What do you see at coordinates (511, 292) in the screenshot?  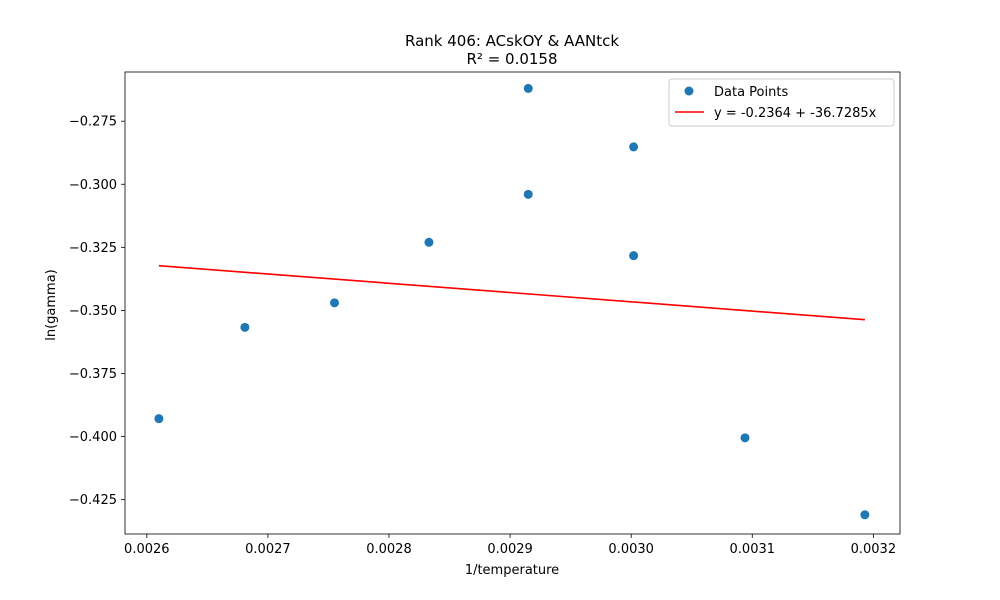 I see `regression-line` at bounding box center [511, 292].